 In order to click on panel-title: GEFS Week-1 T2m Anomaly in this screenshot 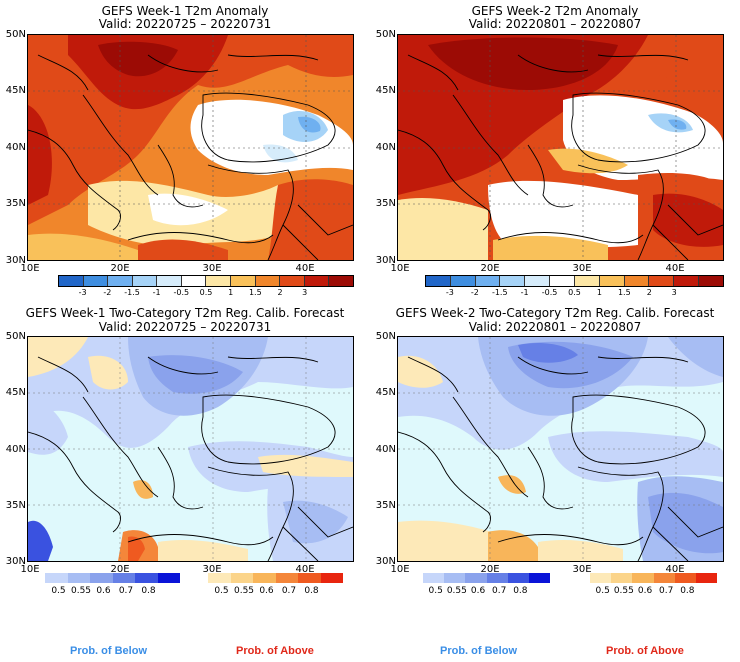, I will do `click(185, 11)`.